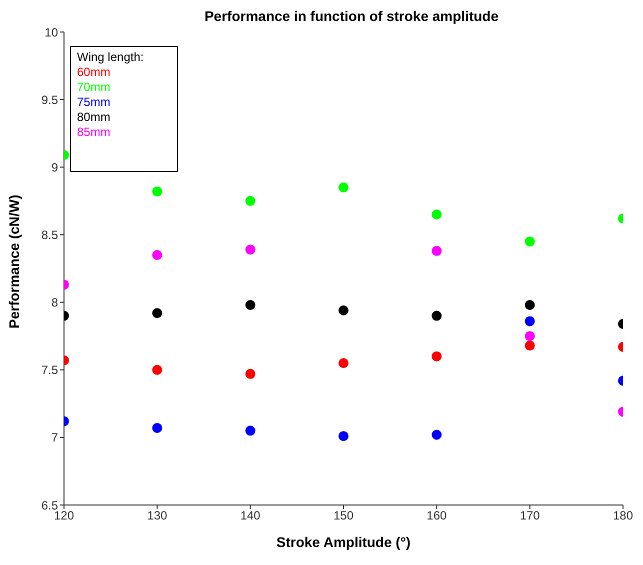 The image size is (643, 565). What do you see at coordinates (14, 261) in the screenshot?
I see `y-axis-title: Performance (cN/W)` at bounding box center [14, 261].